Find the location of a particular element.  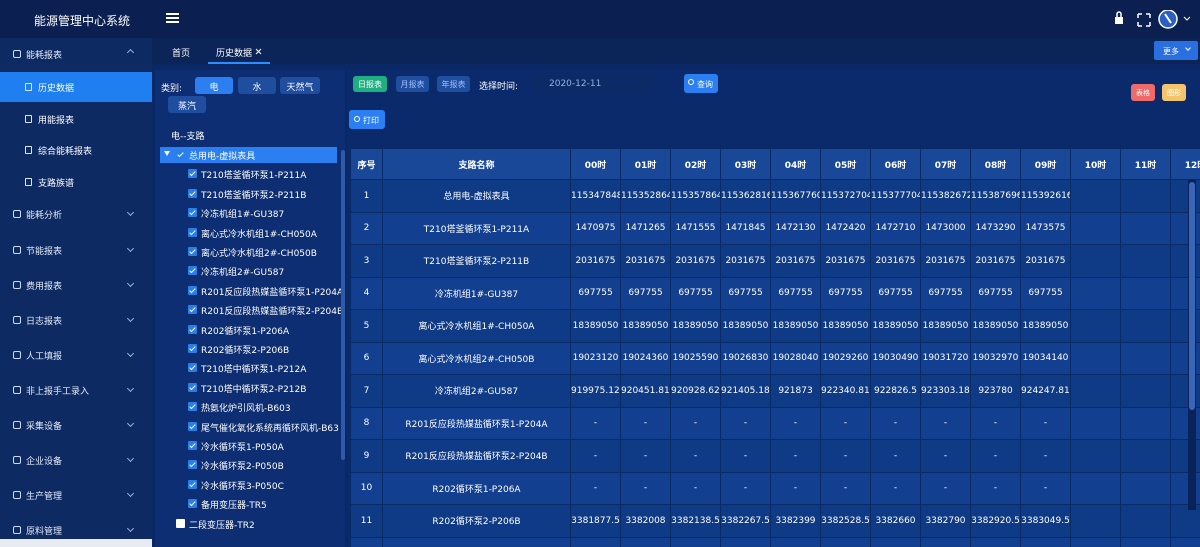

tree-node: R201反应段热媒盐循环泵1-P204A is located at coordinates (272, 292).